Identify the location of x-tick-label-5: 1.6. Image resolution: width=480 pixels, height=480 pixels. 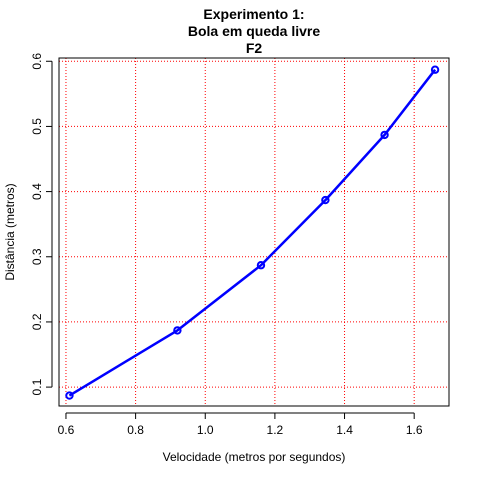
(414, 430).